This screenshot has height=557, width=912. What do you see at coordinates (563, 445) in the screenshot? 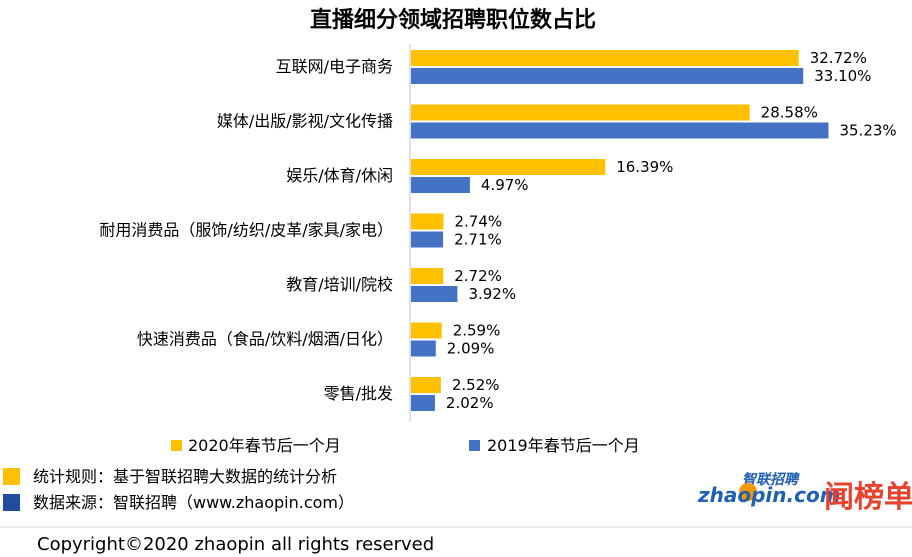
I see `legend-label-2019: 2019年春节后一个月` at bounding box center [563, 445].